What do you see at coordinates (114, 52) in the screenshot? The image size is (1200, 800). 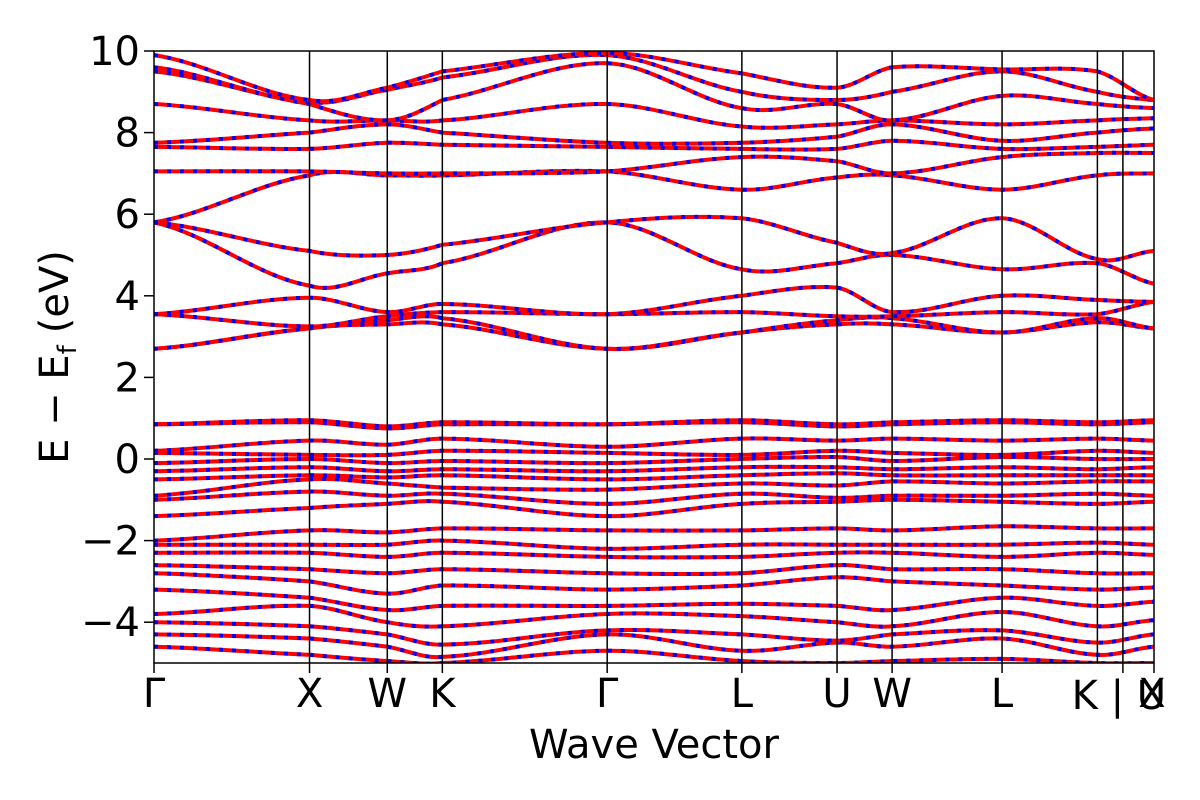 I see `y-tick-label: 10` at bounding box center [114, 52].